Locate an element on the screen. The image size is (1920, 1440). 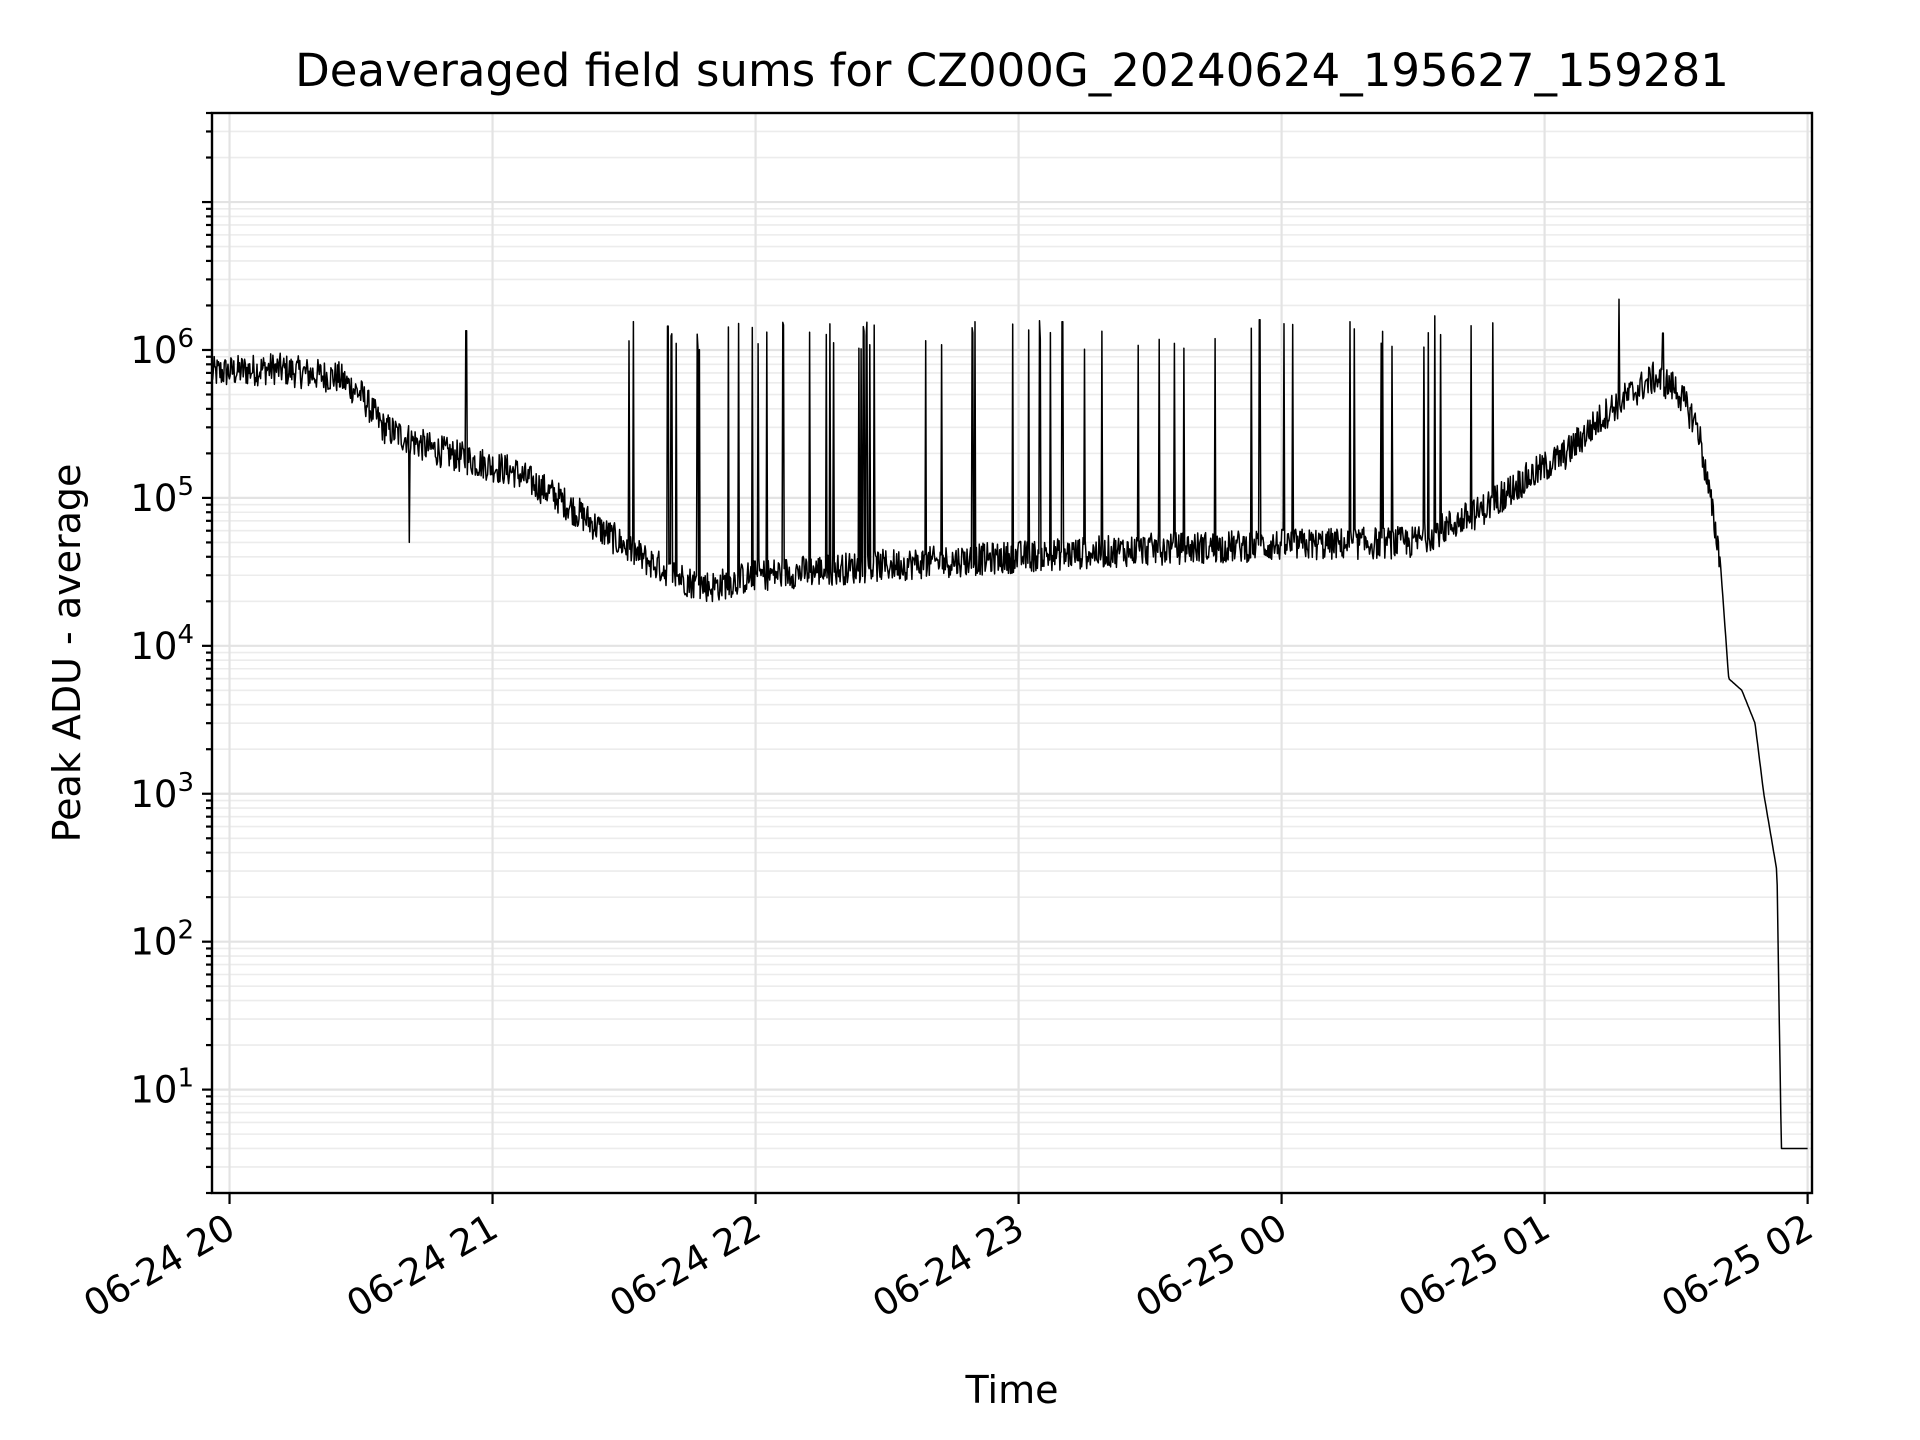
y-tick-label: 102 is located at coordinates (162, 940).